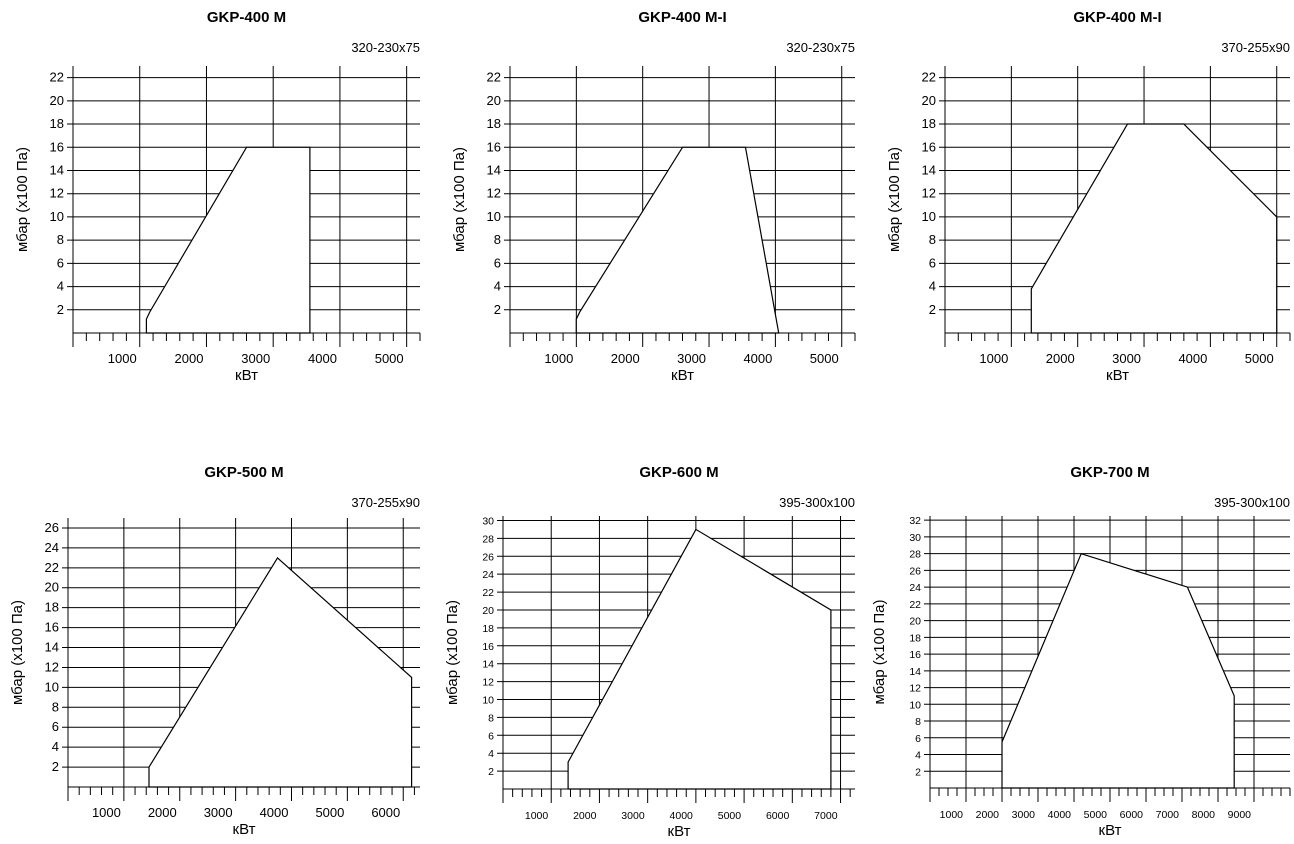 This screenshot has width=1294, height=844. Describe the element at coordinates (52, 527) in the screenshot. I see `y-tick-label: 26` at that location.